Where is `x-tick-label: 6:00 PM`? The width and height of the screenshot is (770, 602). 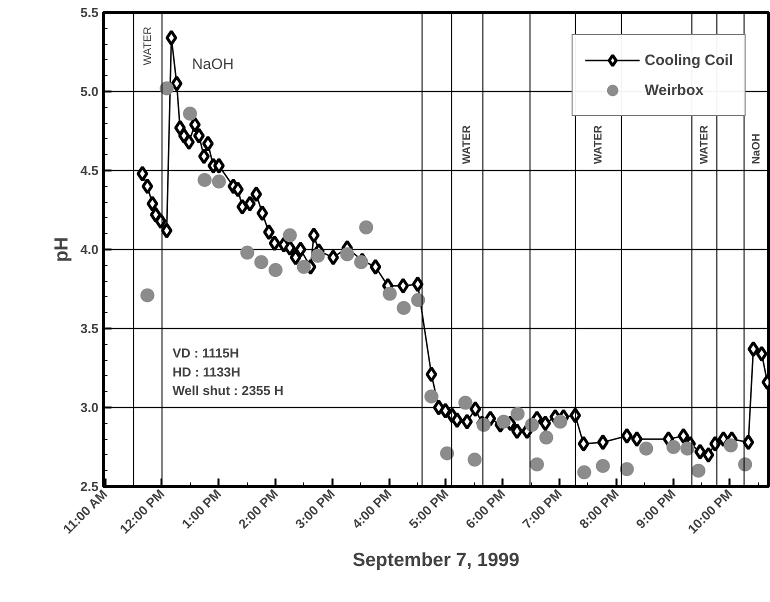 x-tick-label: 6:00 PM is located at coordinates (485, 509).